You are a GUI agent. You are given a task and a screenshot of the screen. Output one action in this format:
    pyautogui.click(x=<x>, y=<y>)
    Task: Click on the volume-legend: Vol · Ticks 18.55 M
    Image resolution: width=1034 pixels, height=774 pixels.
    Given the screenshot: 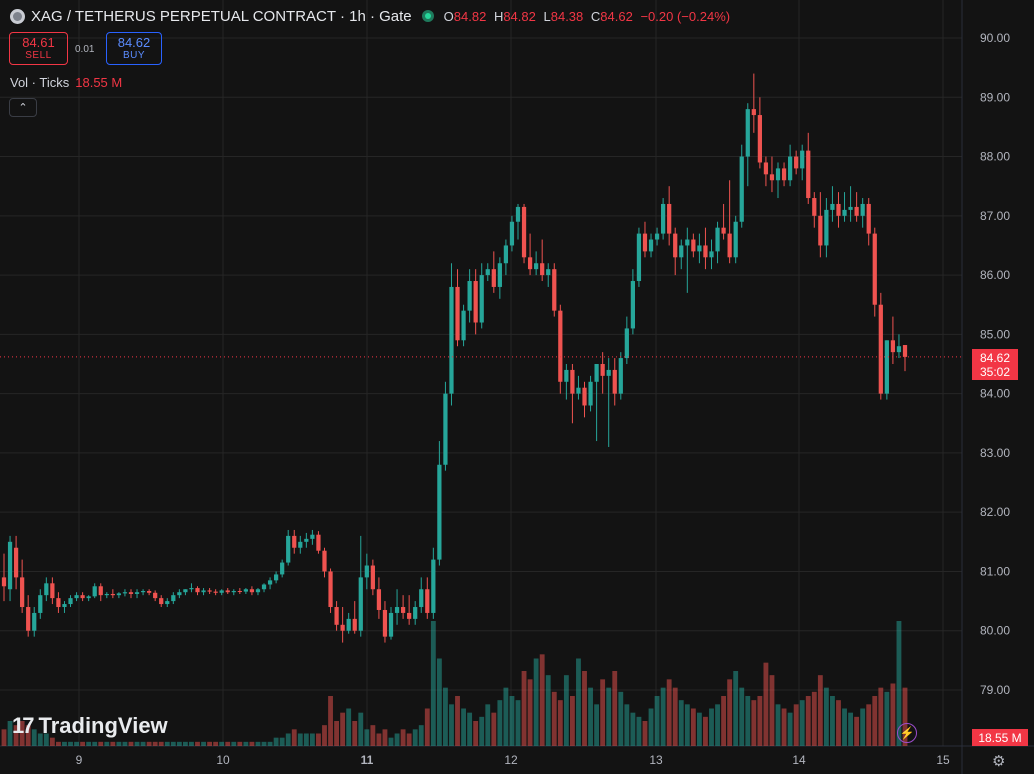 What is the action you would take?
    pyautogui.click(x=66, y=82)
    